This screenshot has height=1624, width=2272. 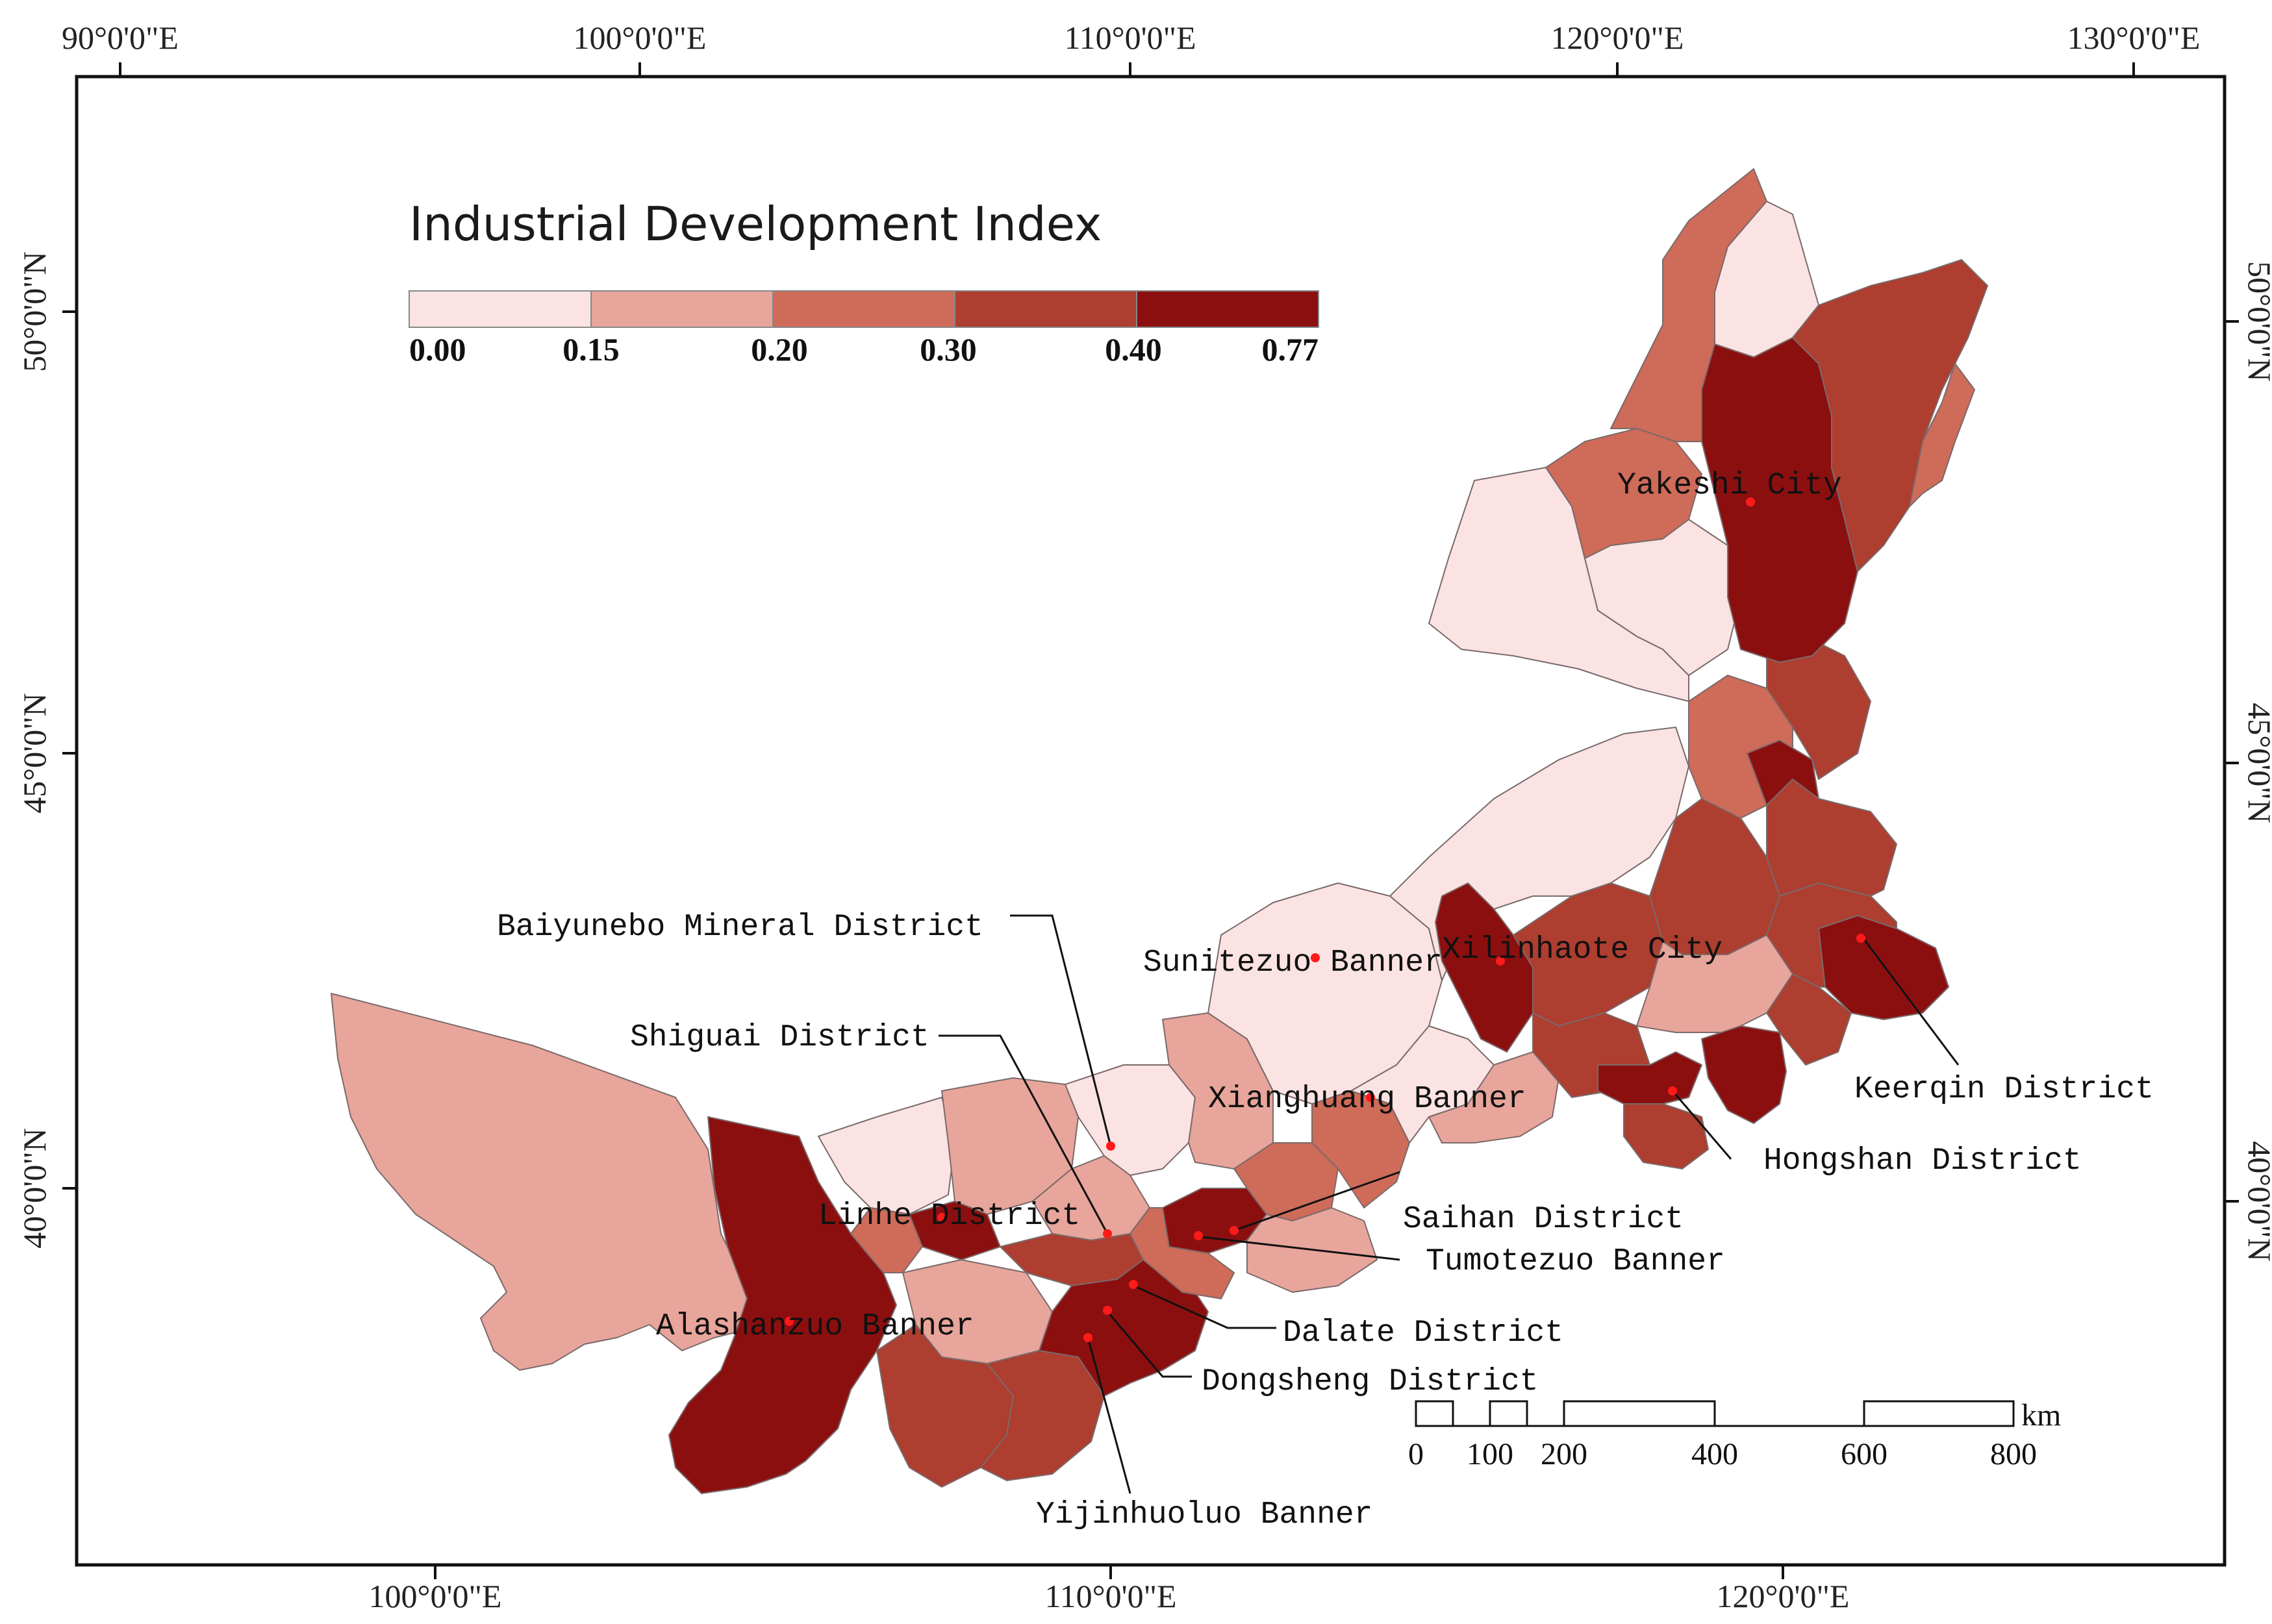 What do you see at coordinates (1564, 1454) in the screenshot?
I see `scale-label-200: 200` at bounding box center [1564, 1454].